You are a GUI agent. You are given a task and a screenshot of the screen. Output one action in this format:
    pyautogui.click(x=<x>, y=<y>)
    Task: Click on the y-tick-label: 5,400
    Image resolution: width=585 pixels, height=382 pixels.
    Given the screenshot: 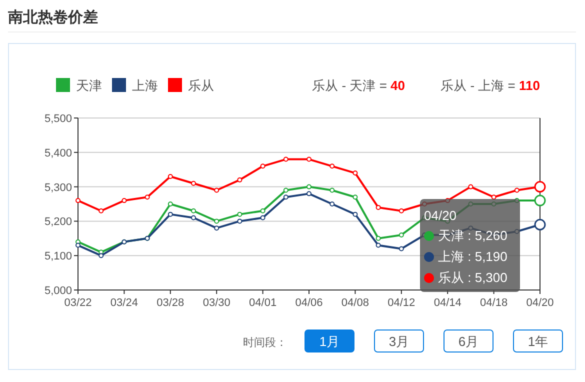 What is the action you would take?
    pyautogui.click(x=58, y=153)
    